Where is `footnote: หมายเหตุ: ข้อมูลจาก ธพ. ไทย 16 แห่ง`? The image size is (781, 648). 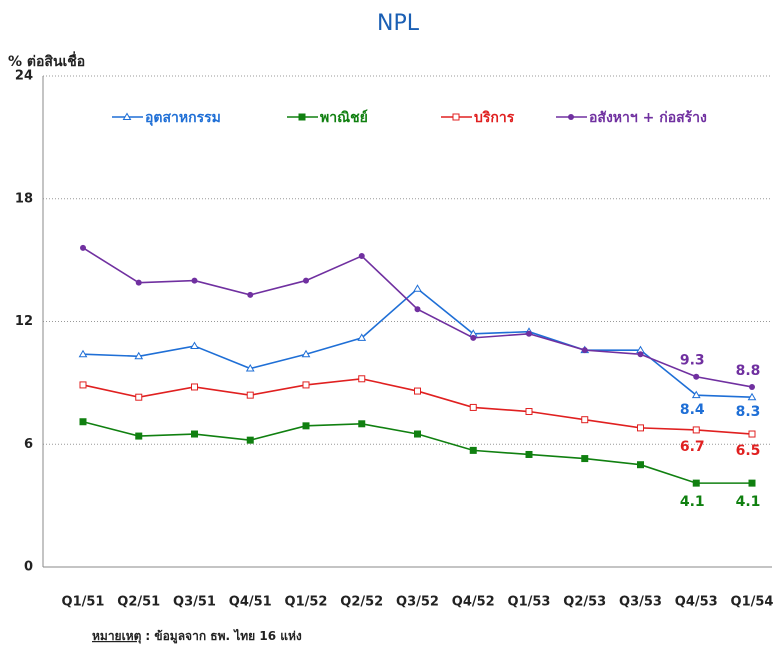
footnote: หมายเหตุ: ข้อมูลจาก ธพ. ไทย 16 แห่ง is located at coordinates (197, 636).